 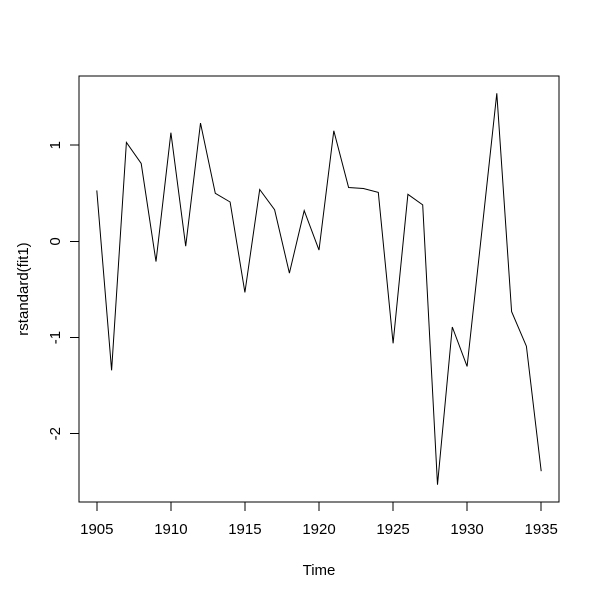 I want to click on y-axis-title: rstandard(fit1), so click(x=23, y=288).